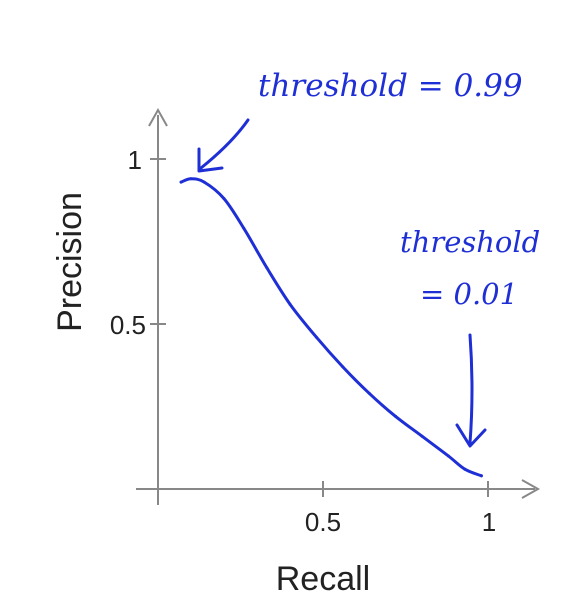 This screenshot has height=608, width=564. I want to click on annotation-high-threshold-arrow, so click(223, 145).